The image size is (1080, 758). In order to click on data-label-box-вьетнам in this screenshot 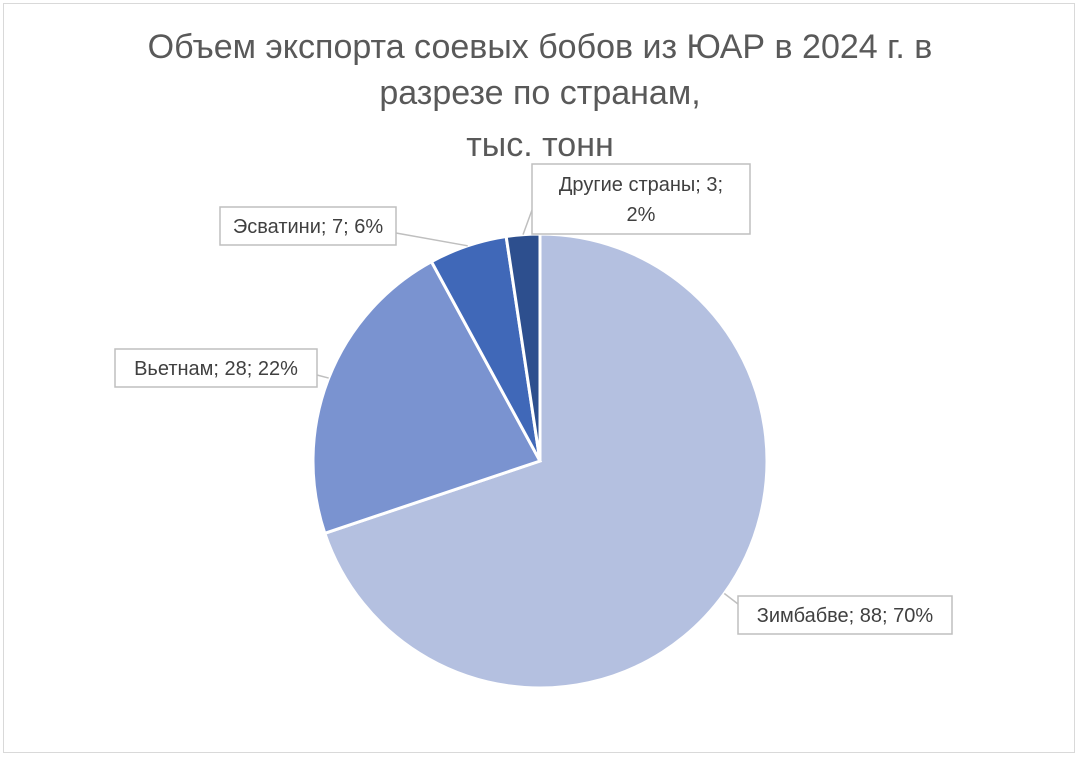, I will do `click(216, 368)`.